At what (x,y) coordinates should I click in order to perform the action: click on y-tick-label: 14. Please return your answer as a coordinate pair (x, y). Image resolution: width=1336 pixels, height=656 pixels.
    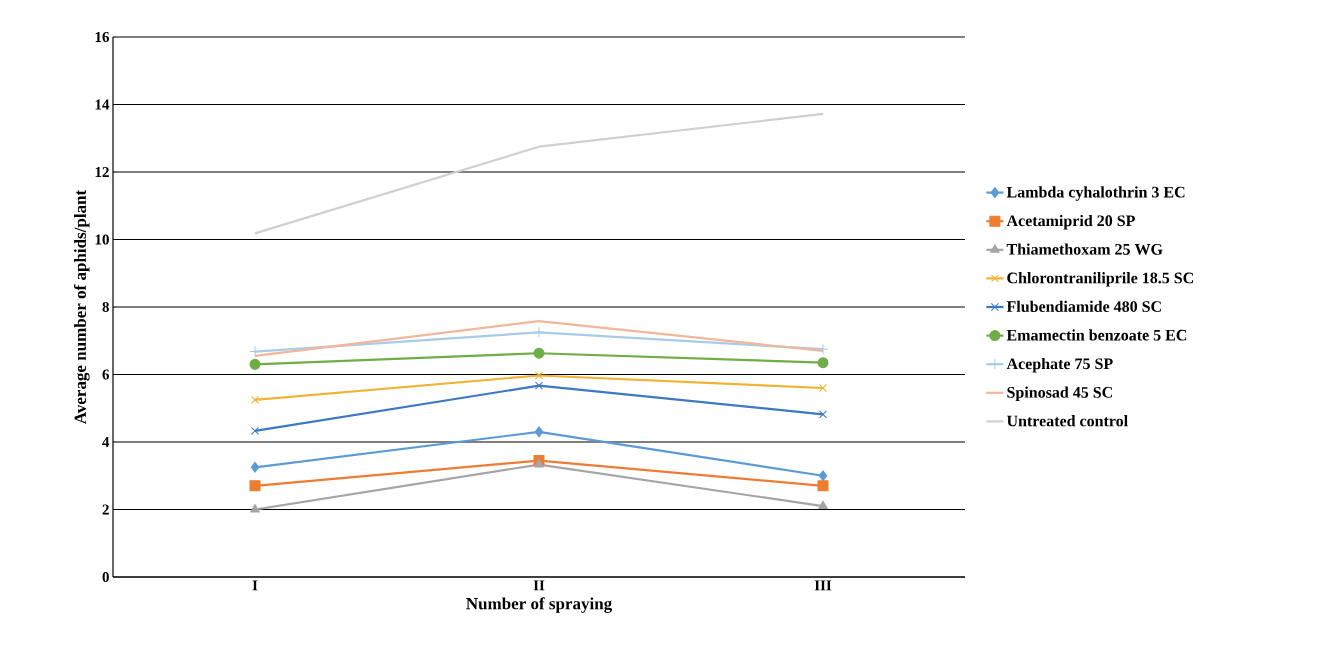
    Looking at the image, I should click on (102, 104).